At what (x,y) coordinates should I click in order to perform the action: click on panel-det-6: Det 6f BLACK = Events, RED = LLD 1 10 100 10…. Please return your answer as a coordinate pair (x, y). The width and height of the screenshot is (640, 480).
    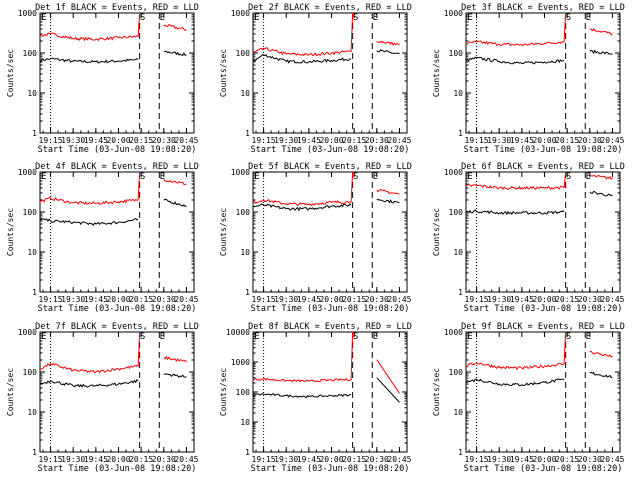
    Looking at the image, I should click on (528, 238).